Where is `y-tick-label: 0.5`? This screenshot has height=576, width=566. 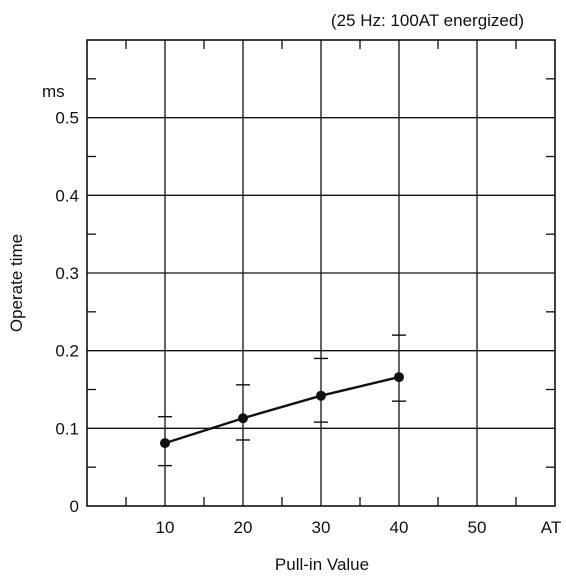 y-tick-label: 0.5 is located at coordinates (67, 118).